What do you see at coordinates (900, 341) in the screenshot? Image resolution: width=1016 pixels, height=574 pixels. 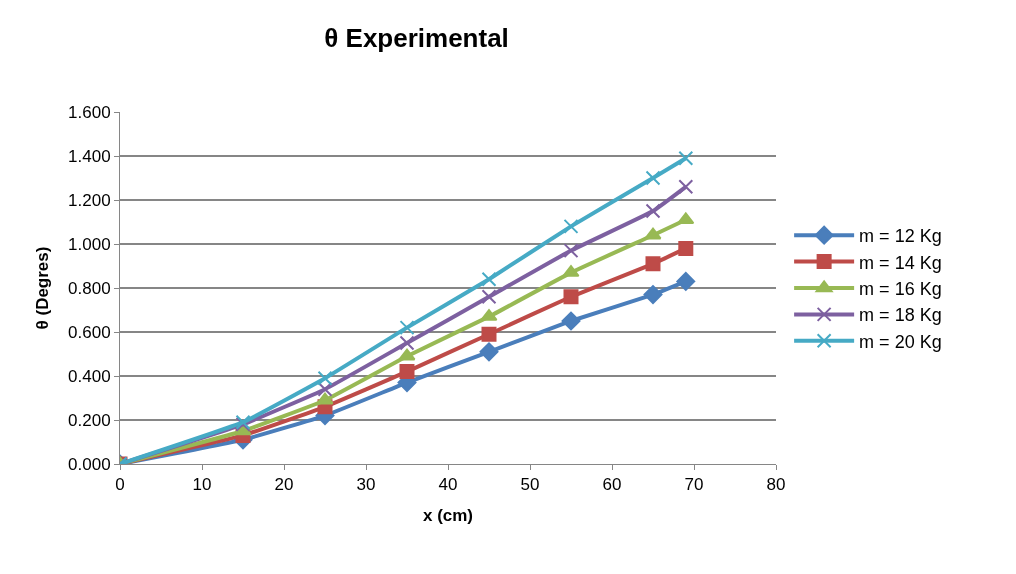 I see `legend-label: m = 20 Kg` at bounding box center [900, 341].